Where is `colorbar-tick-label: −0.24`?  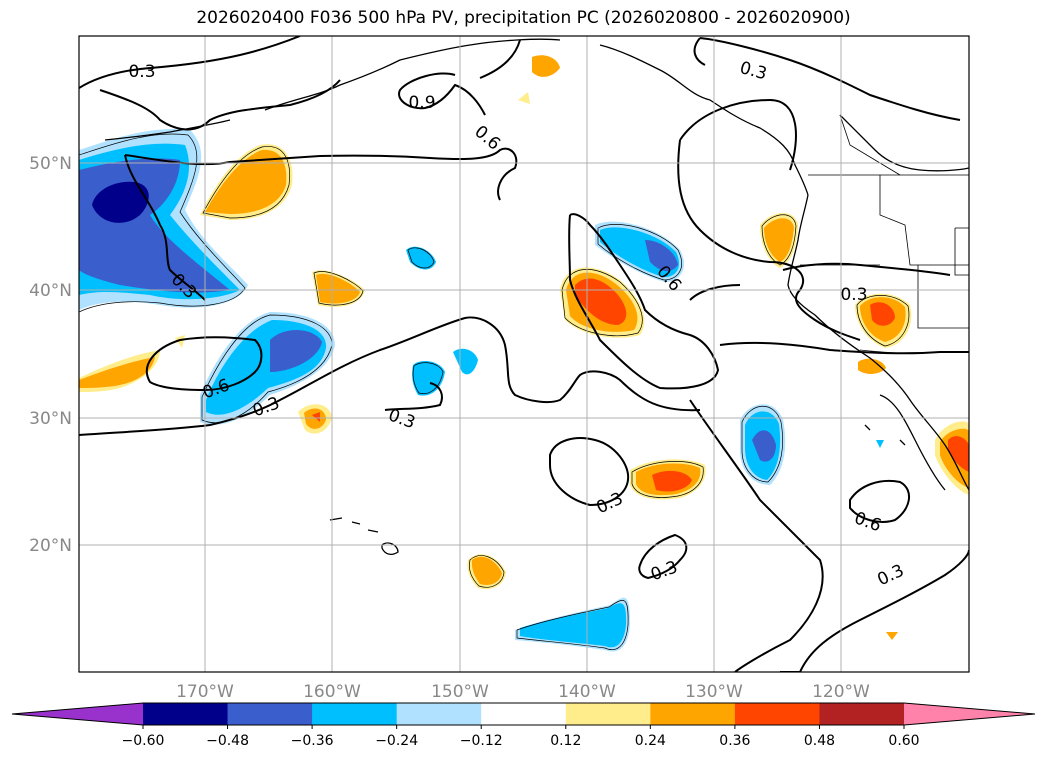
colorbar-tick-label: −0.24 is located at coordinates (396, 741).